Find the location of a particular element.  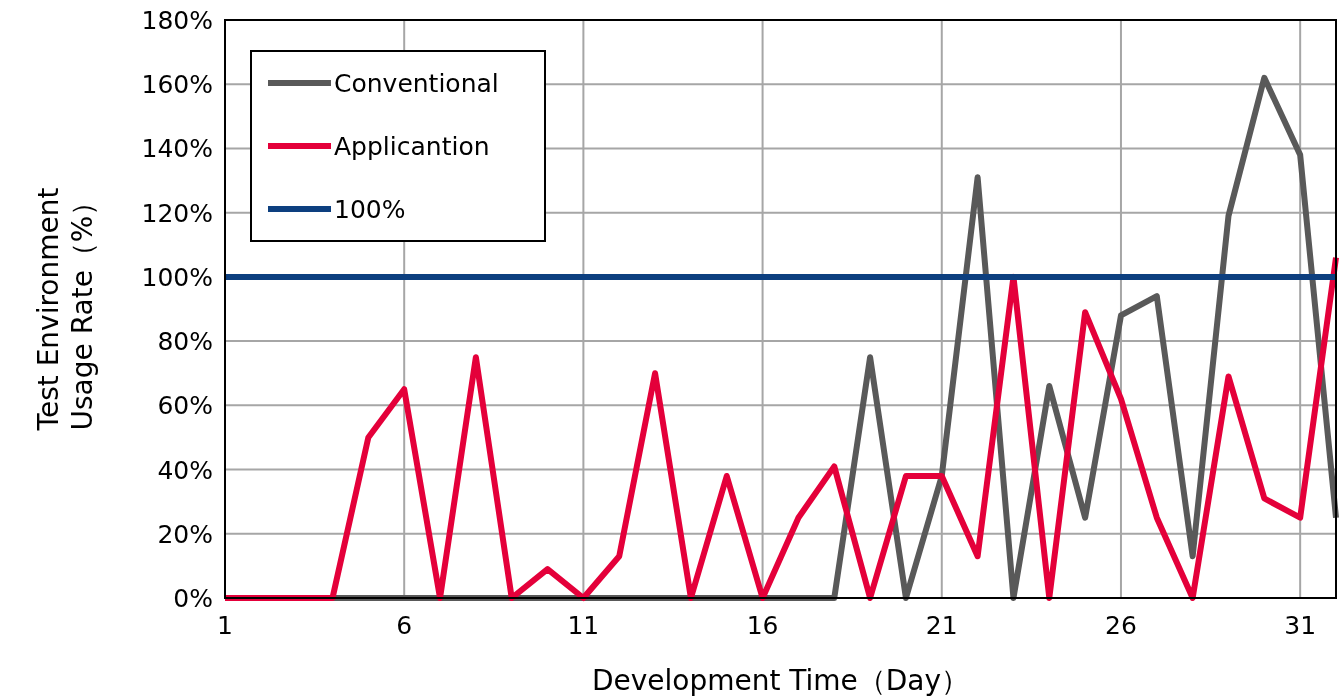

y-tick-label: 80% is located at coordinates (185, 342).